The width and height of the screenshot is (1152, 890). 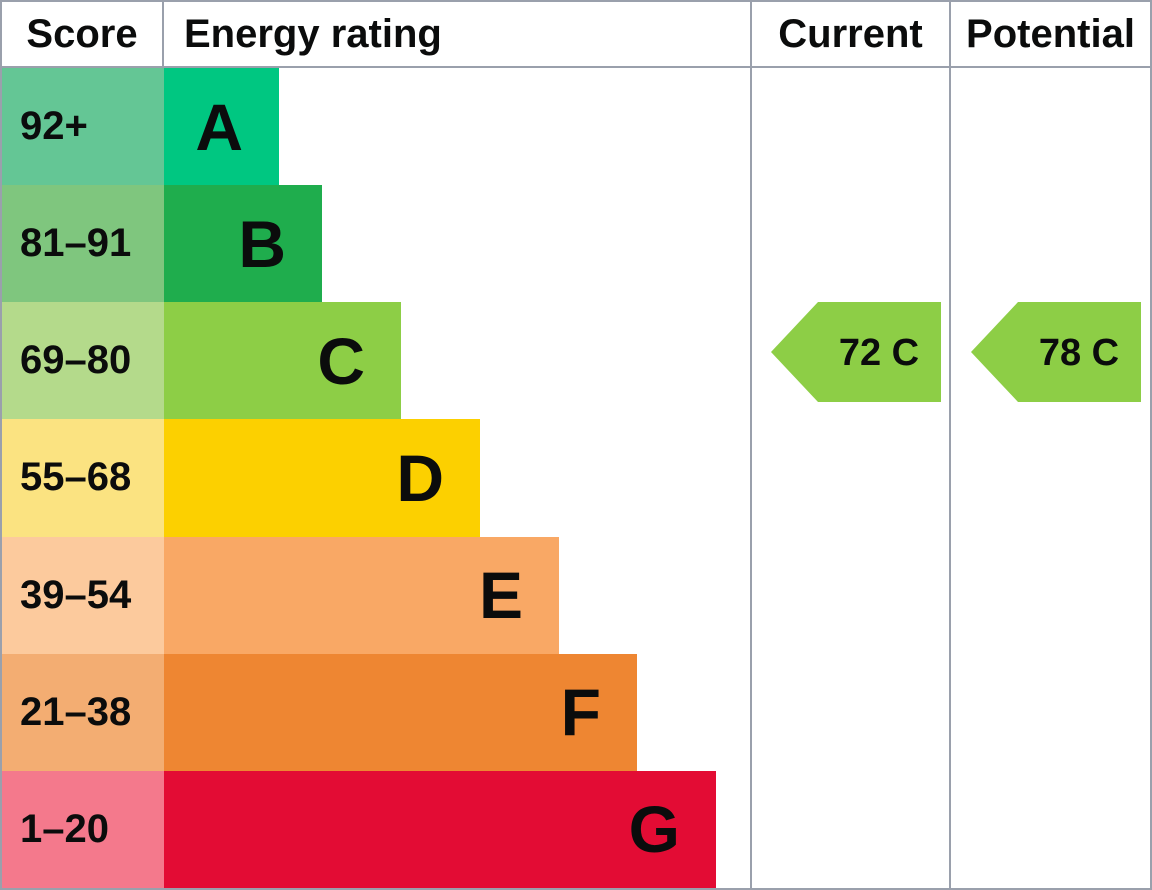 What do you see at coordinates (322, 478) in the screenshot?
I see `band-bar-d: D` at bounding box center [322, 478].